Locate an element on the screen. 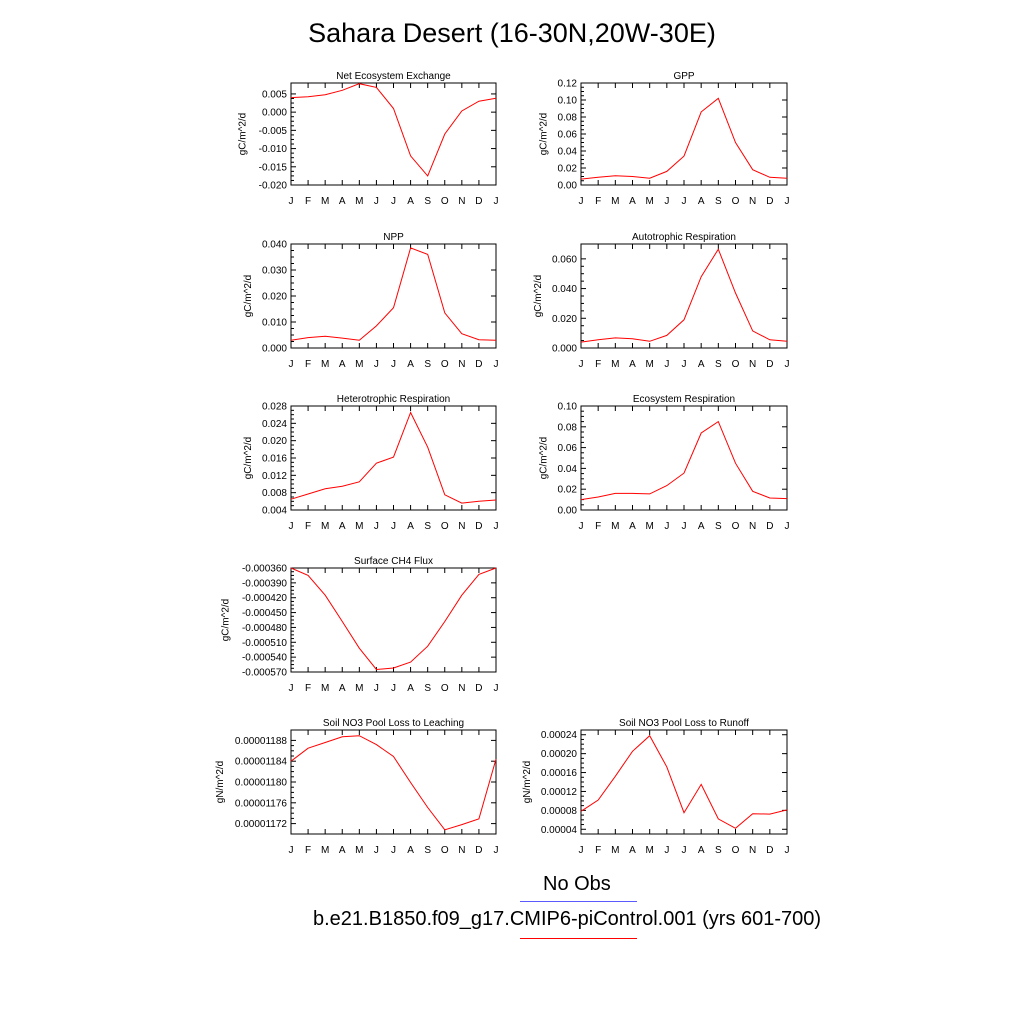  y-tick-label: 0.00024 is located at coordinates (559, 735).